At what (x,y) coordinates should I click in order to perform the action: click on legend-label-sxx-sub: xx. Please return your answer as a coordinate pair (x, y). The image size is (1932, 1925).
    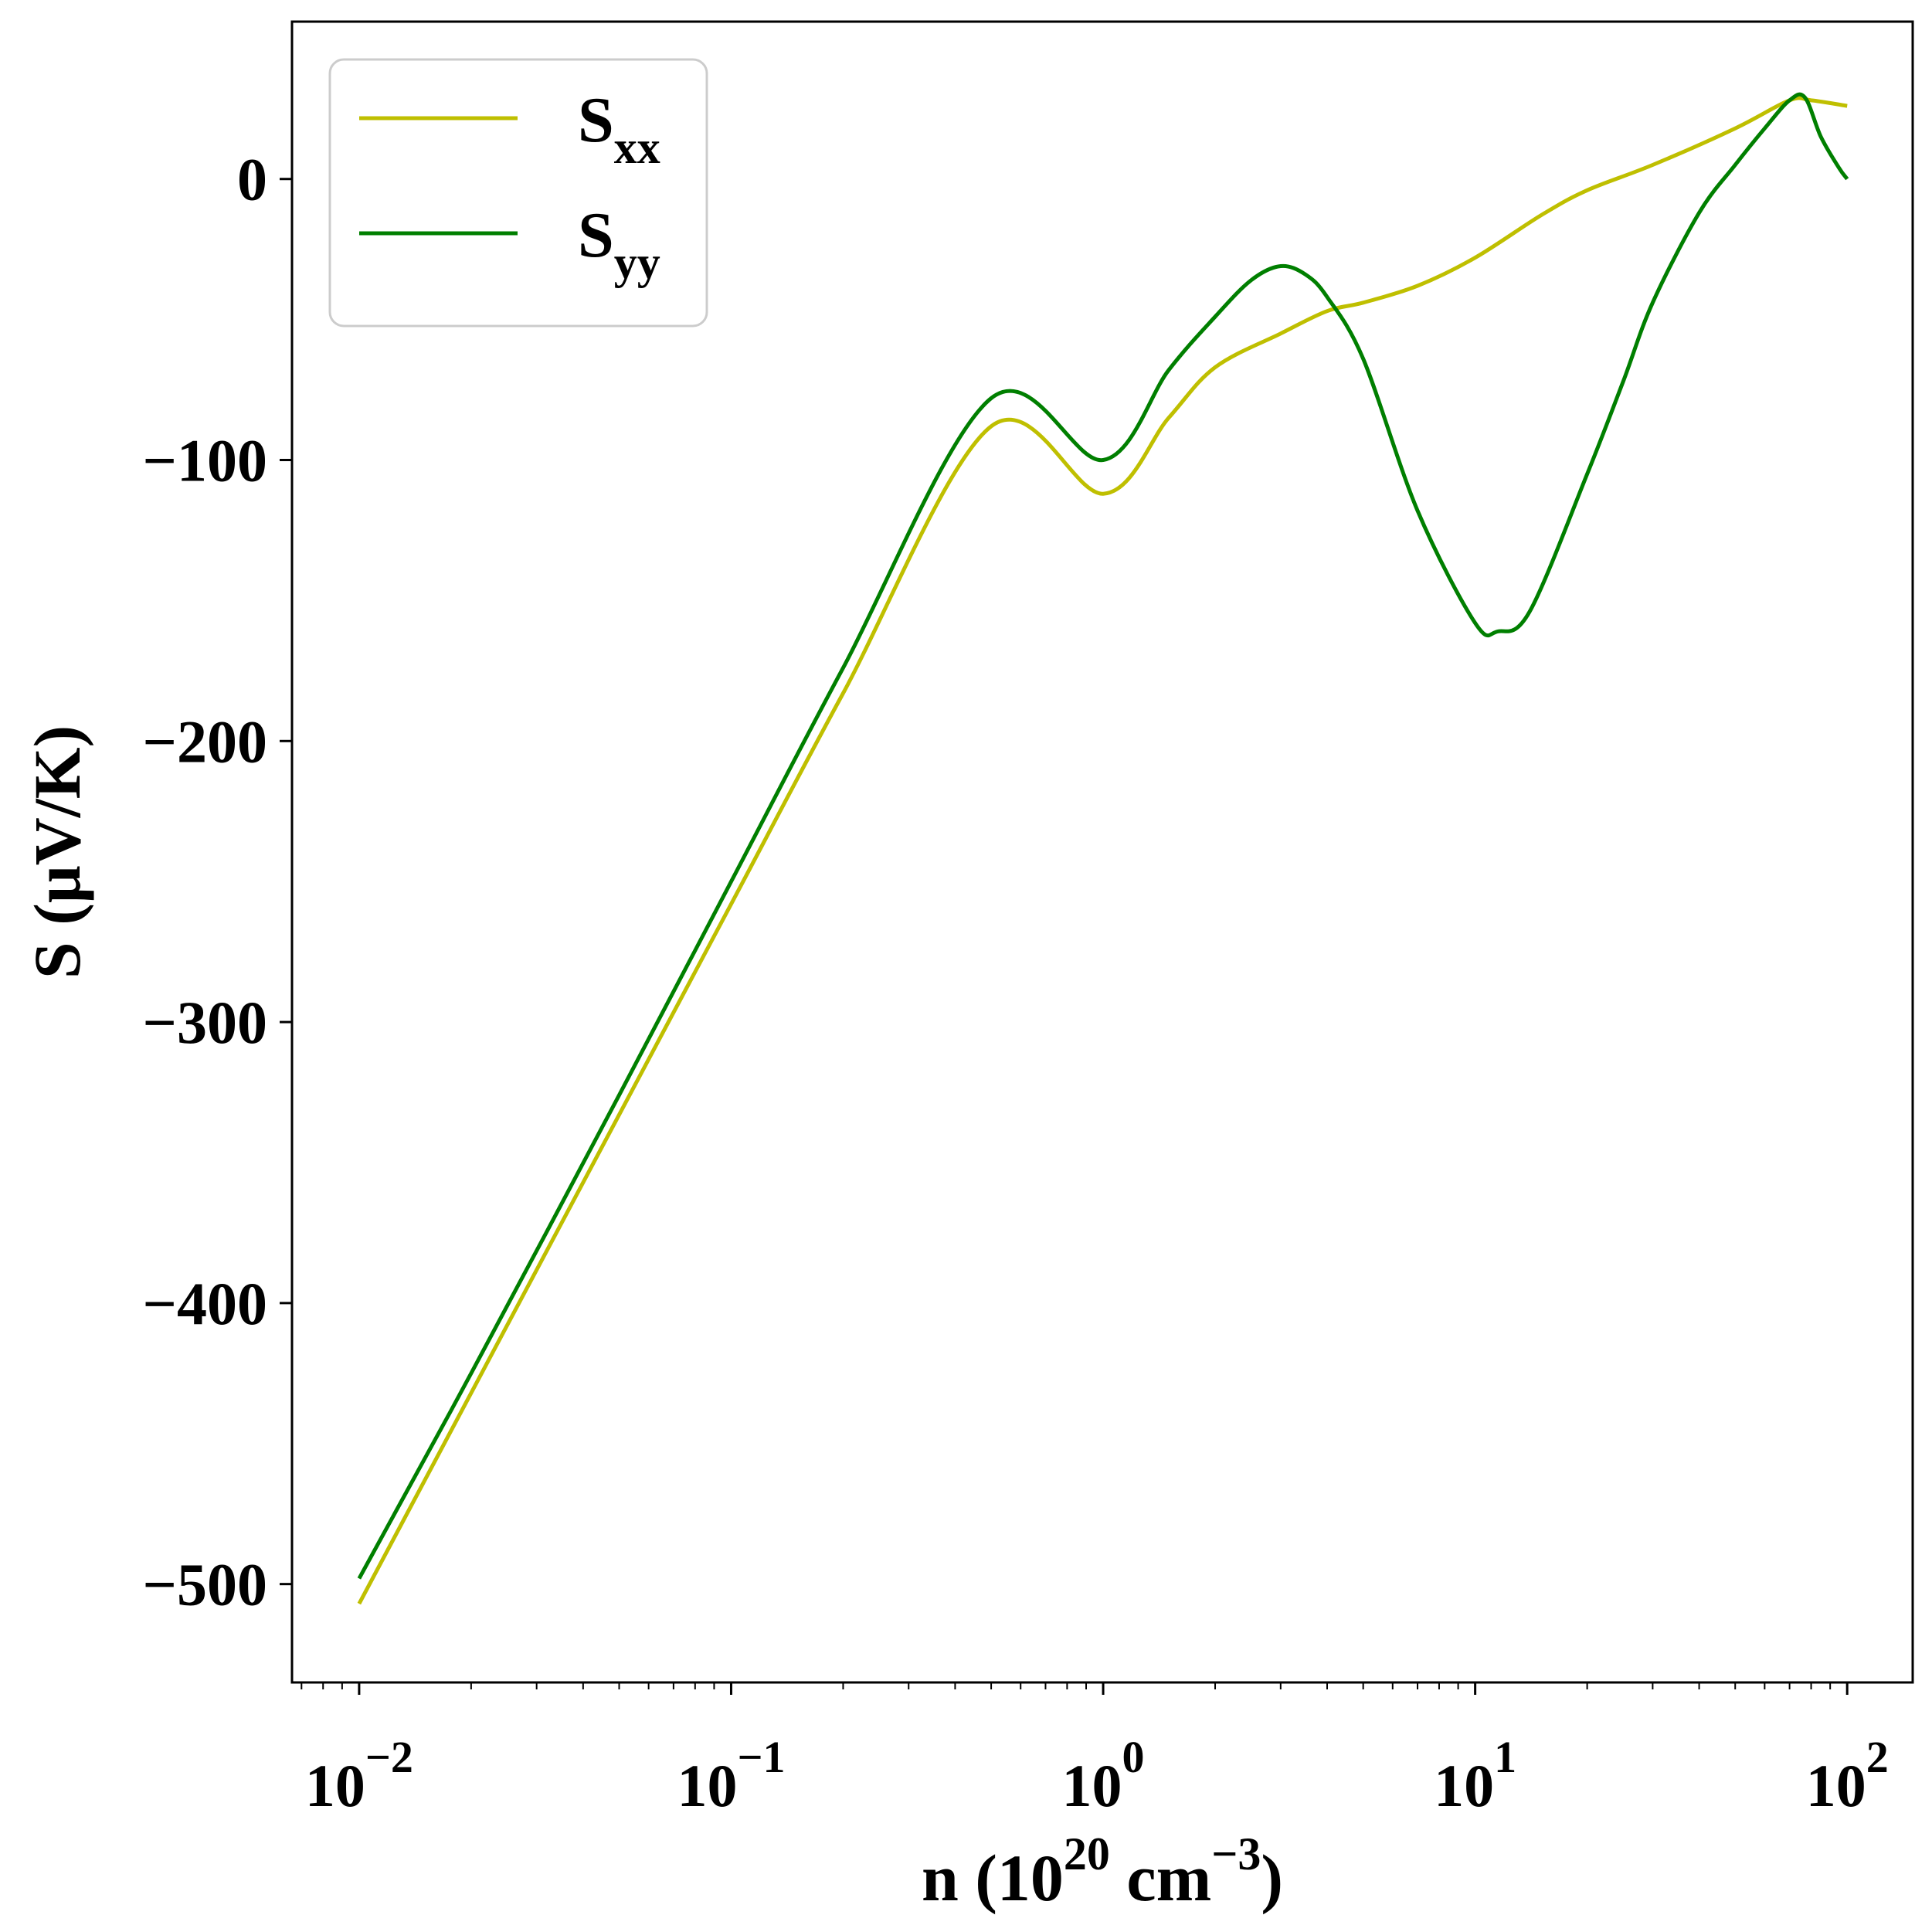
    Looking at the image, I should click on (637, 147).